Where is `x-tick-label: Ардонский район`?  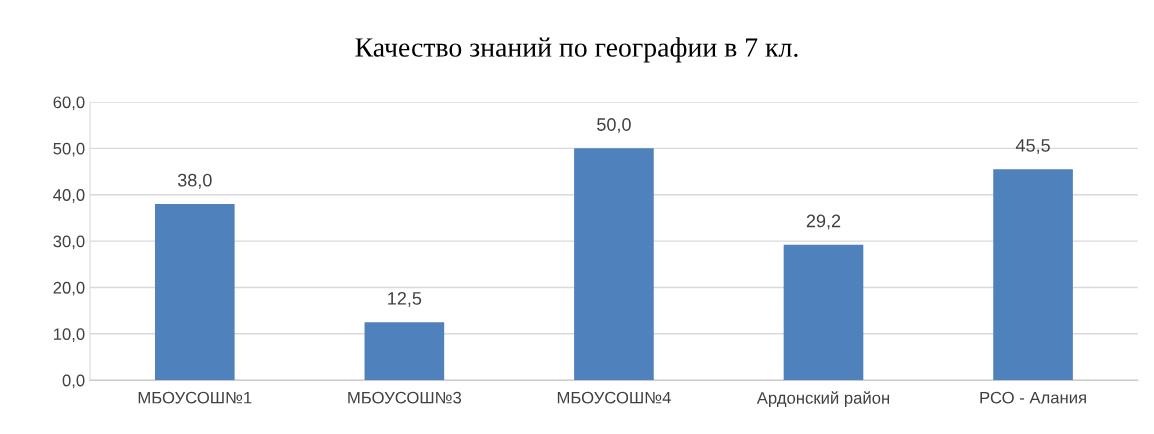
x-tick-label: Ардонский район is located at coordinates (823, 399).